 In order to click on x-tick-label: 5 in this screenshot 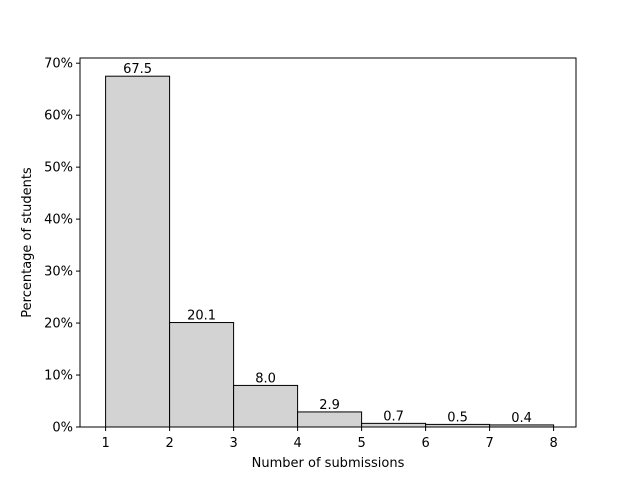, I will do `click(361, 443)`.